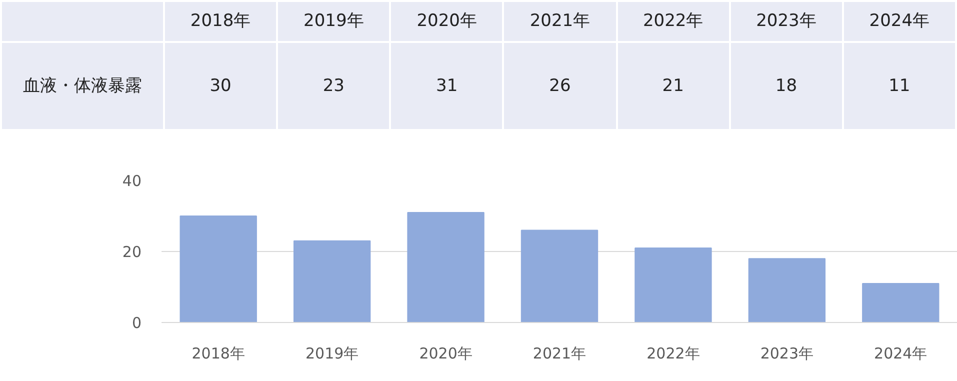  Describe the element at coordinates (132, 252) in the screenshot. I see `y-tick-label: 20` at that location.